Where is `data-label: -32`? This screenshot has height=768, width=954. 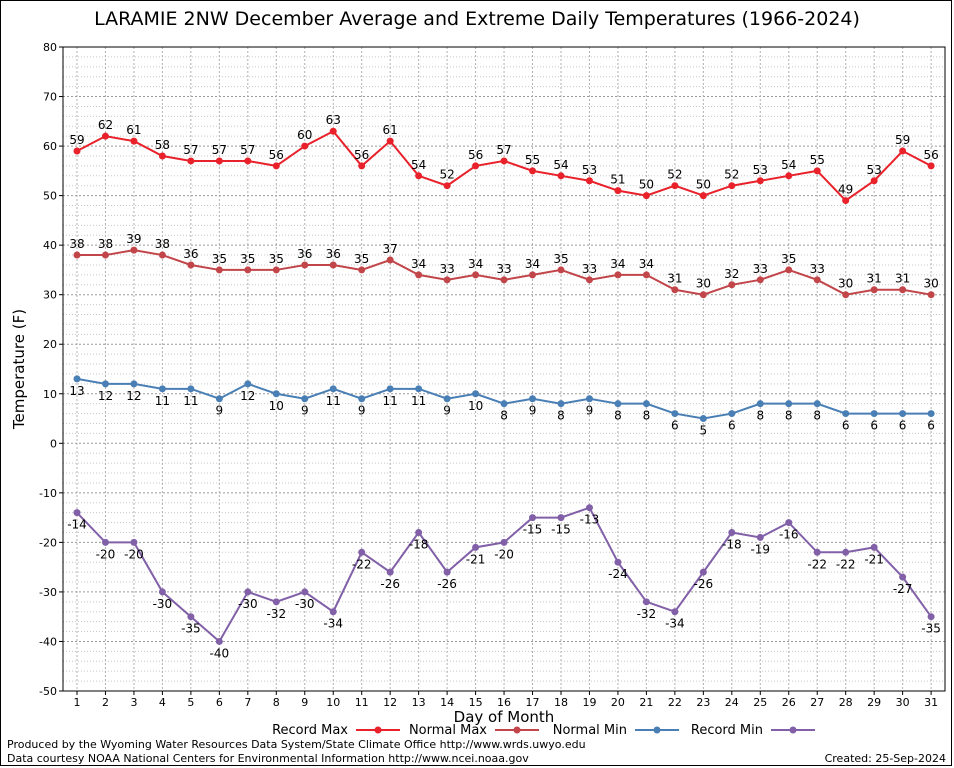 data-label: -32 is located at coordinates (647, 614).